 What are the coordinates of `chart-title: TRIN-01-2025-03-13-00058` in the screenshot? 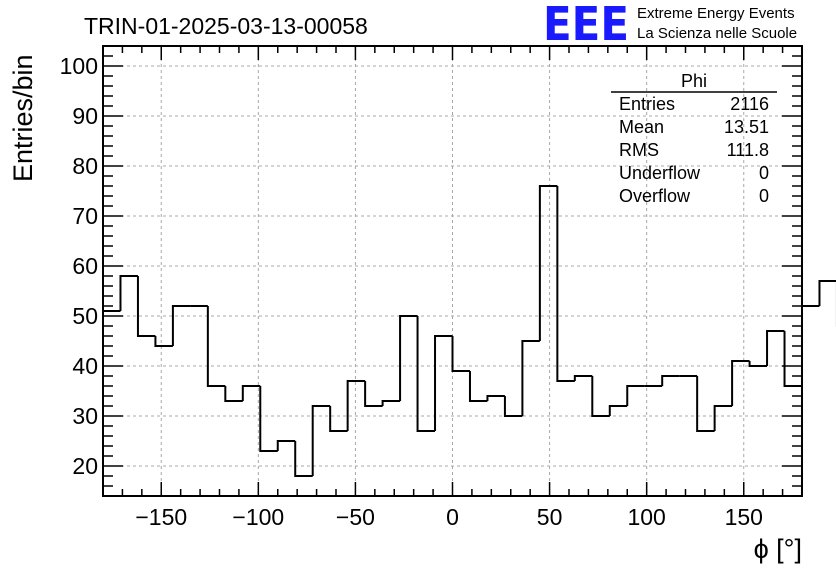 It's located at (226, 26).